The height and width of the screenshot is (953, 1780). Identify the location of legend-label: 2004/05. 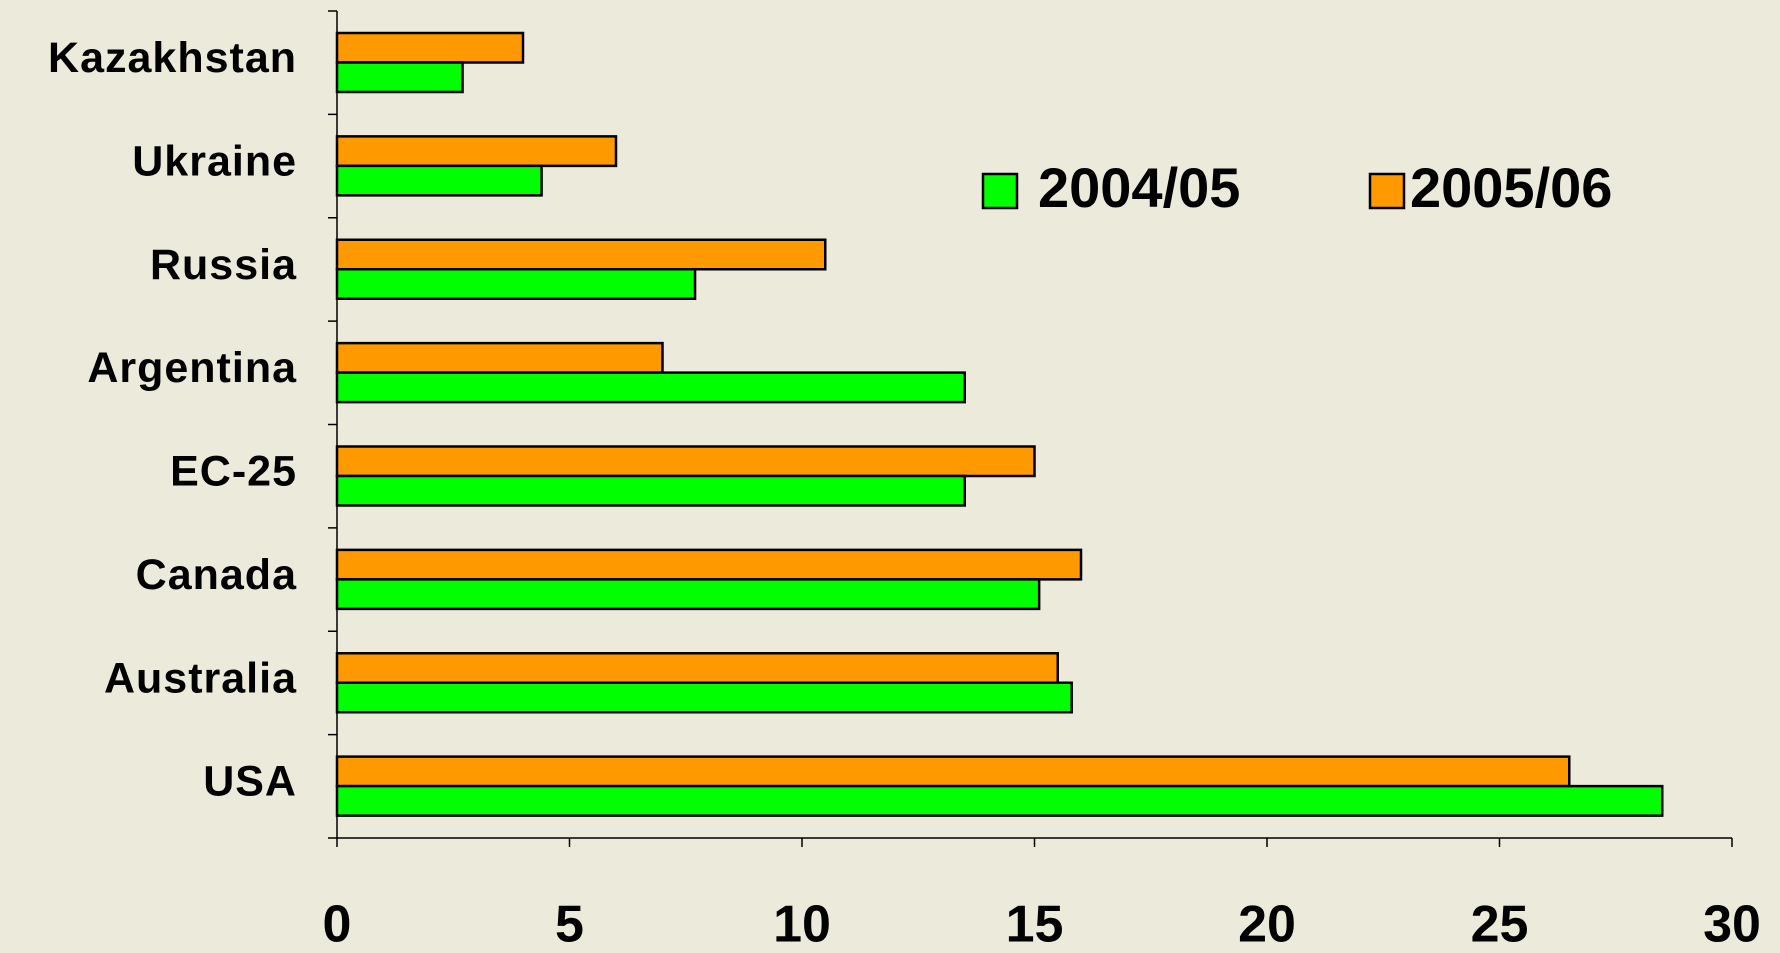
(1139, 187).